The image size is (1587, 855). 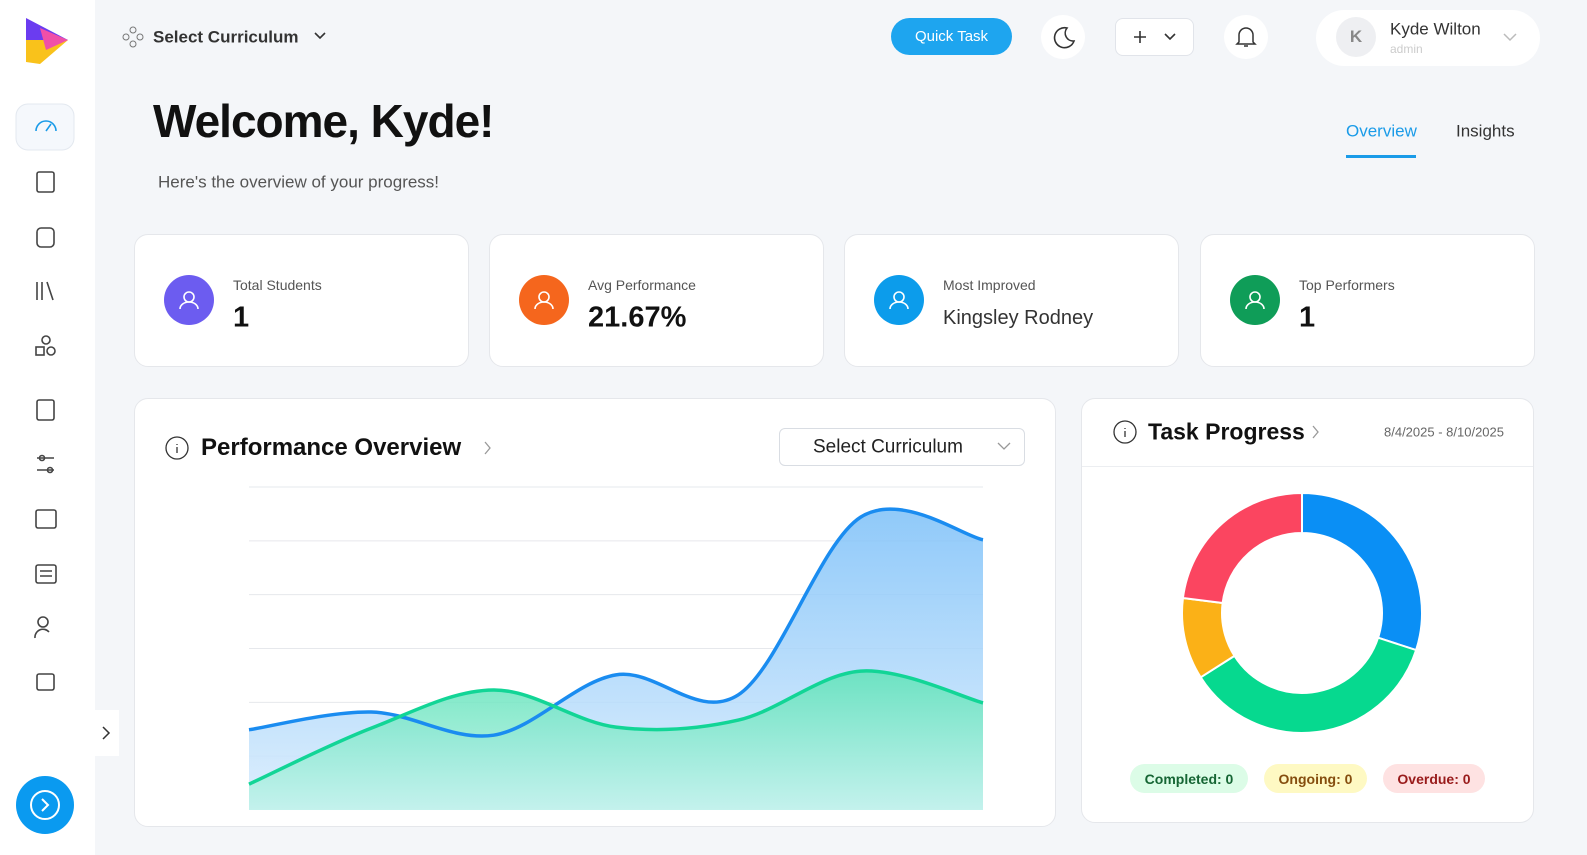 I want to click on stat-value: 21.67%, so click(x=637, y=317).